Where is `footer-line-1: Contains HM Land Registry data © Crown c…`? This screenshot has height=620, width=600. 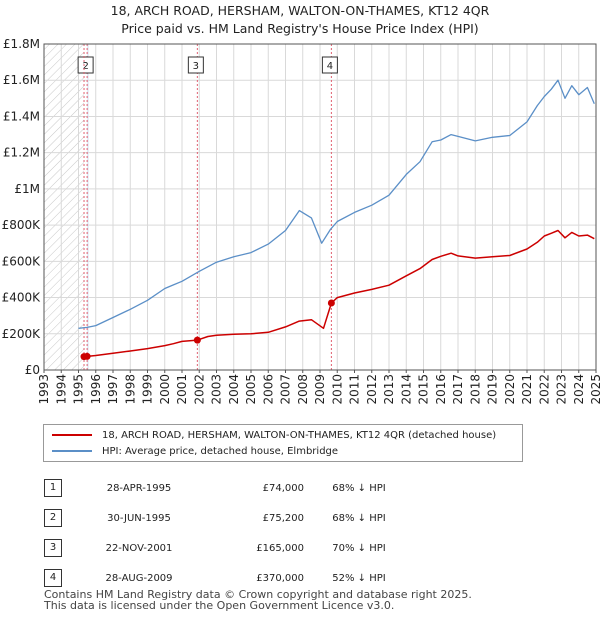 footer-line-1: Contains HM Land Registry data © Crown c… is located at coordinates (258, 594).